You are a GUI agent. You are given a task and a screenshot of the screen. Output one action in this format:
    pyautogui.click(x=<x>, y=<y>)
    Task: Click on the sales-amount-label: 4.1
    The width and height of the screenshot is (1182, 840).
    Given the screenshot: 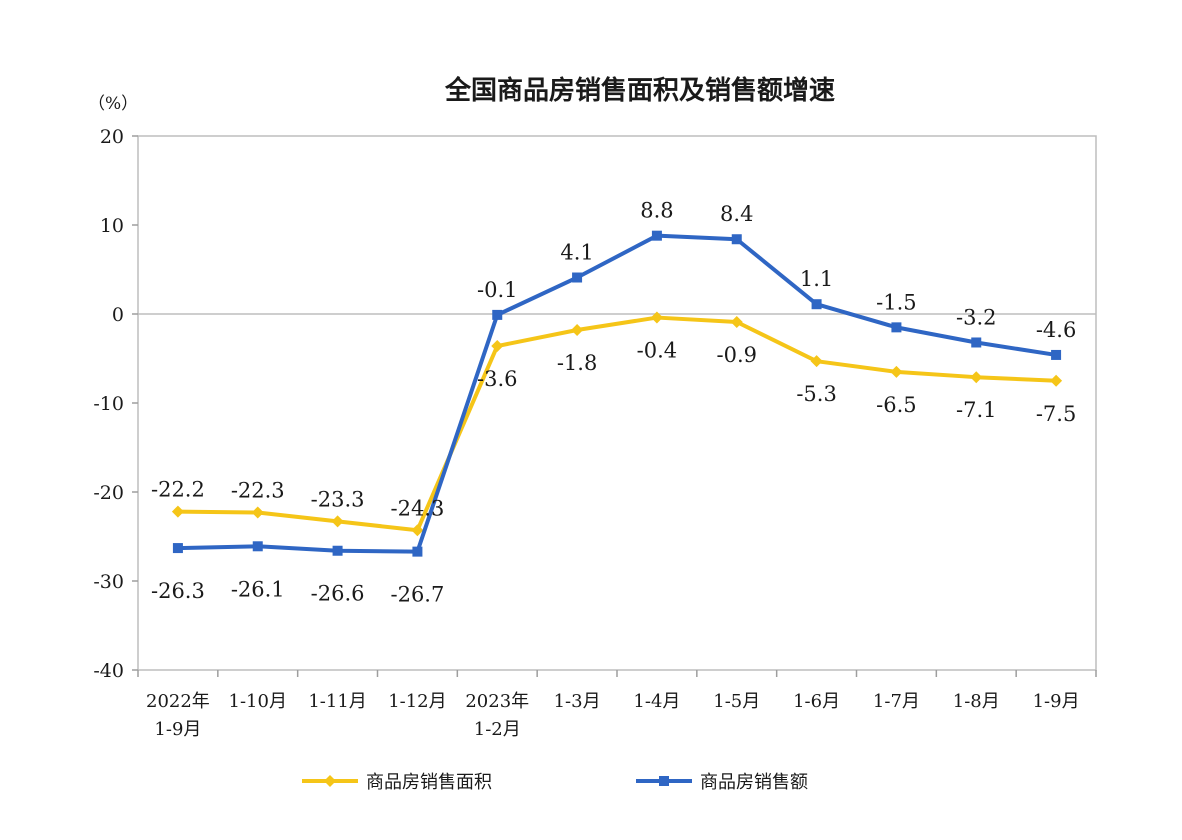 What is the action you would take?
    pyautogui.click(x=576, y=253)
    